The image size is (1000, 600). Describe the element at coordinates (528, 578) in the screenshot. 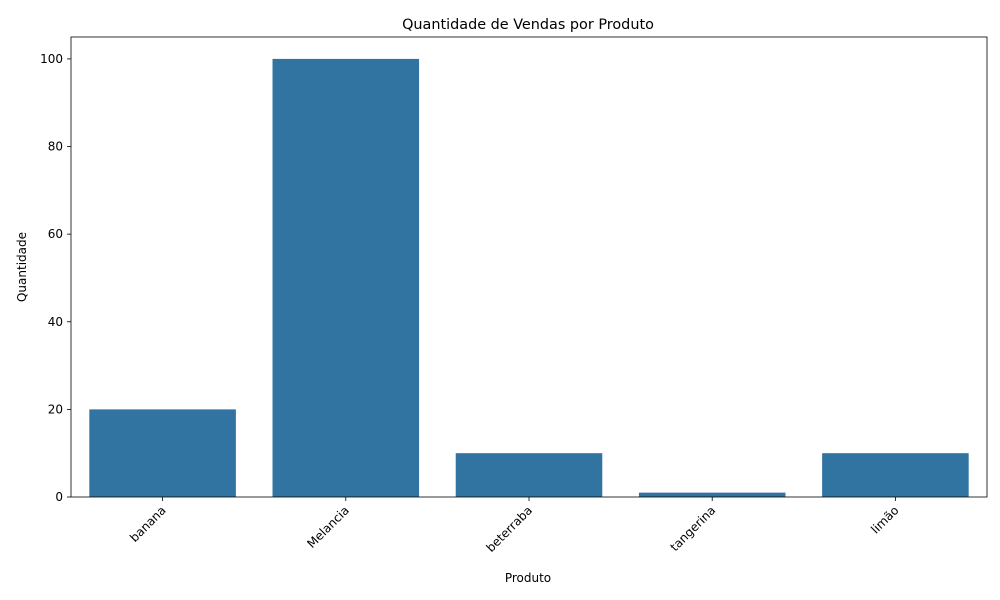

I see `x-axis-label: Produto` at that location.